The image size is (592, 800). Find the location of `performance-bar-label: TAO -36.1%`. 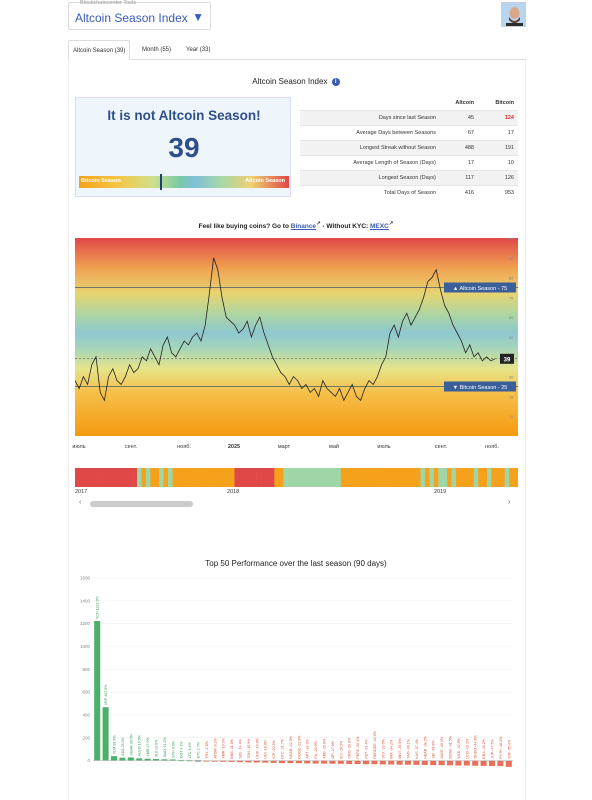

performance-bar-label: TAO -36.1% is located at coordinates (409, 748).